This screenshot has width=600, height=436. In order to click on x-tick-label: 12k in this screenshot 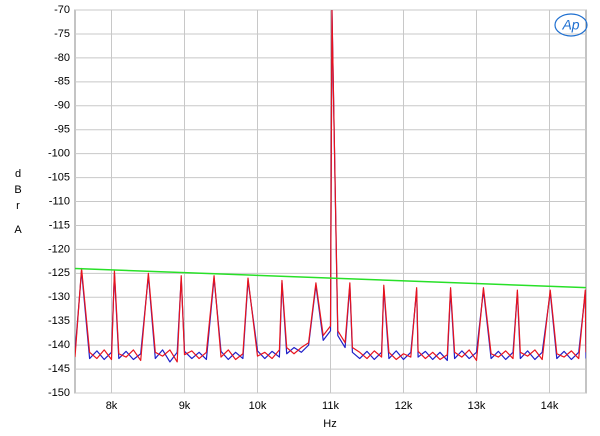, I will do `click(404, 406)`.